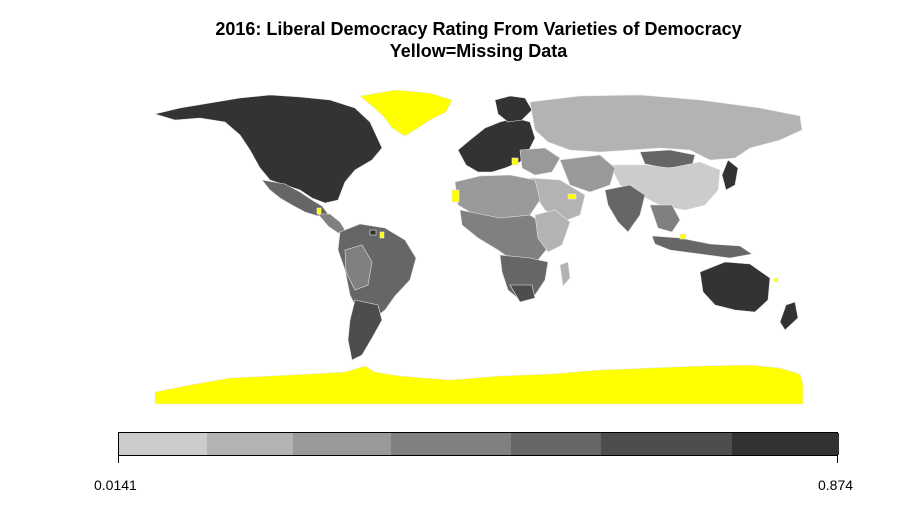  I want to click on region-sea-missing, so click(683, 236).